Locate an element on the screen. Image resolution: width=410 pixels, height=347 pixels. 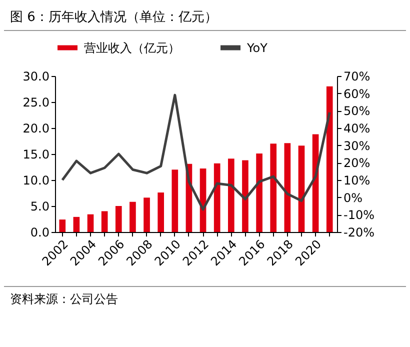
text: 资料来源：公司公告 is located at coordinates (205, 297).